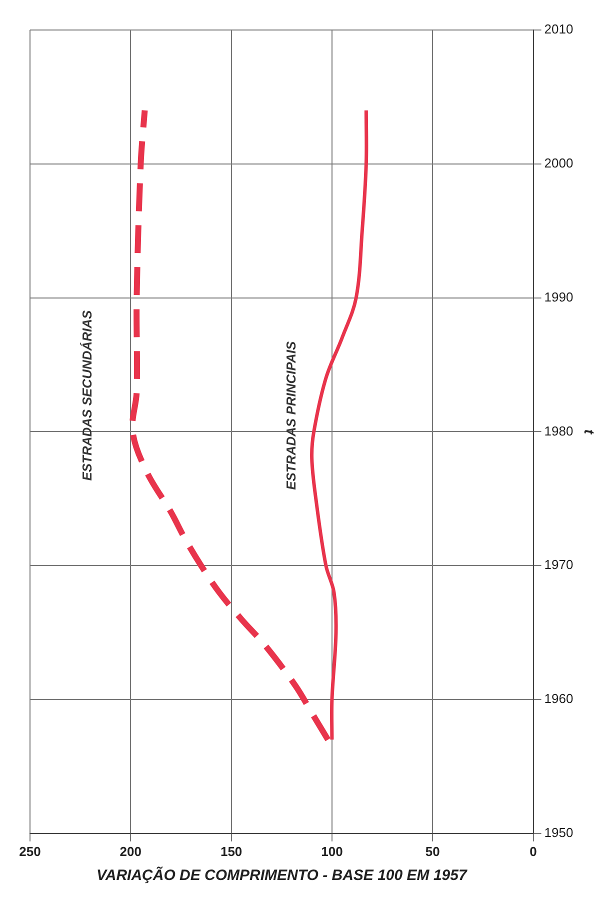 This screenshot has height=899, width=611. What do you see at coordinates (559, 29) in the screenshot?
I see `y-tick-label: 2010` at bounding box center [559, 29].